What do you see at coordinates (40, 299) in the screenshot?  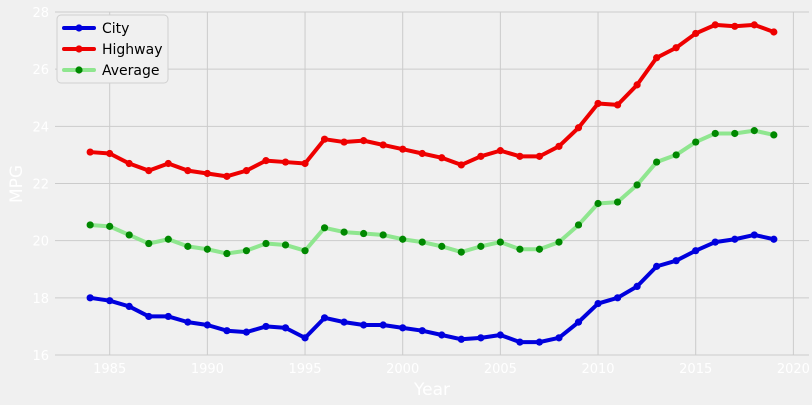 I see `y-tick-label: 18` at bounding box center [40, 299].